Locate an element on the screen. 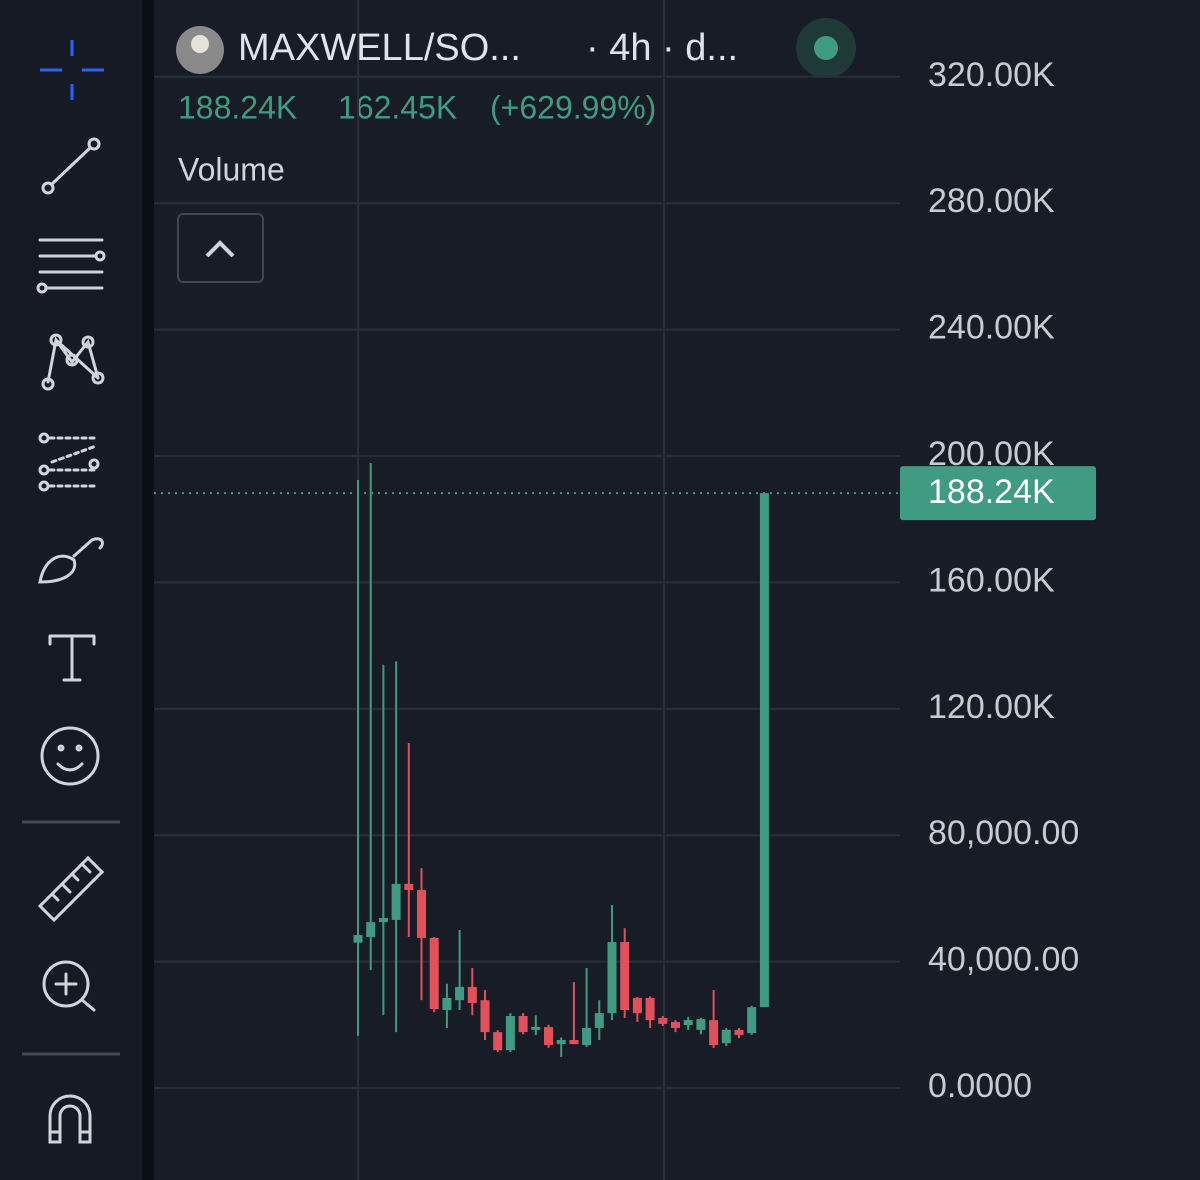 This screenshot has width=1200, height=1180. change: 162.45K is located at coordinates (397, 107).